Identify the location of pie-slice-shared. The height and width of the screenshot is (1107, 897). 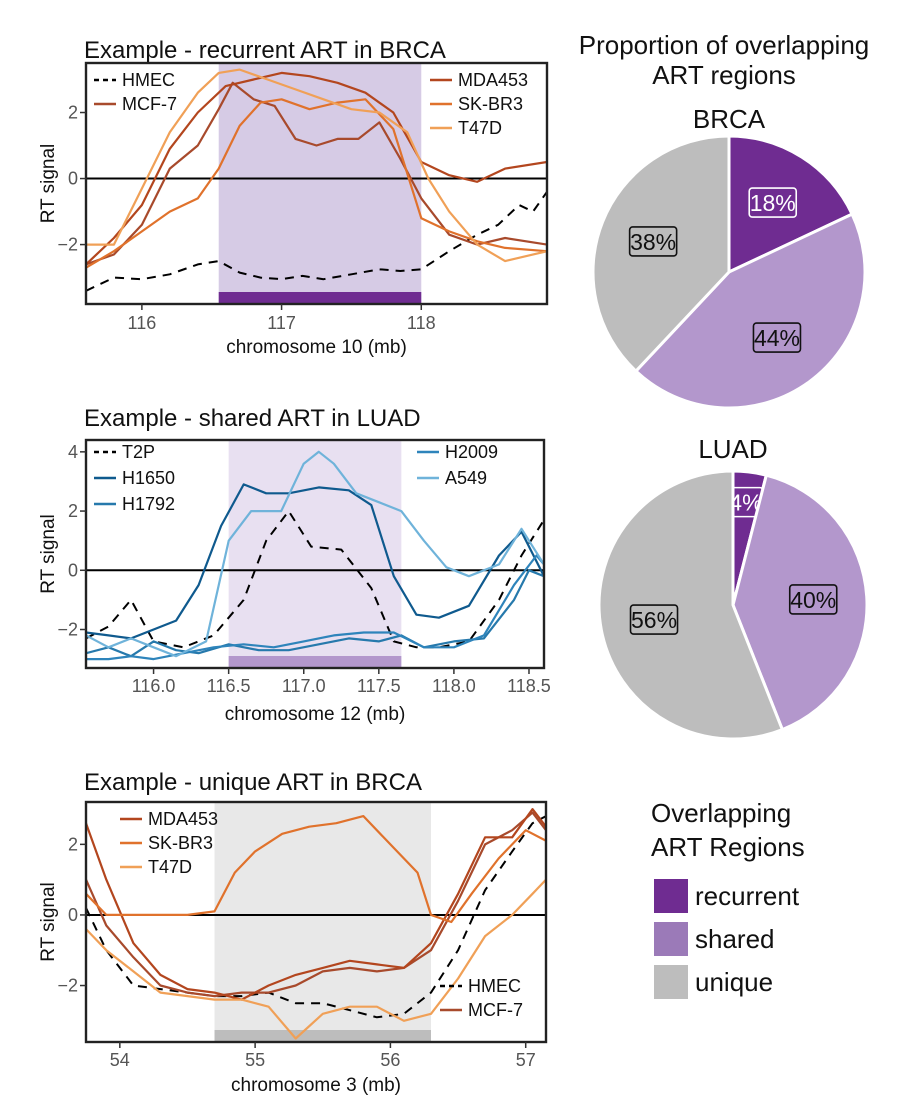
(750, 311).